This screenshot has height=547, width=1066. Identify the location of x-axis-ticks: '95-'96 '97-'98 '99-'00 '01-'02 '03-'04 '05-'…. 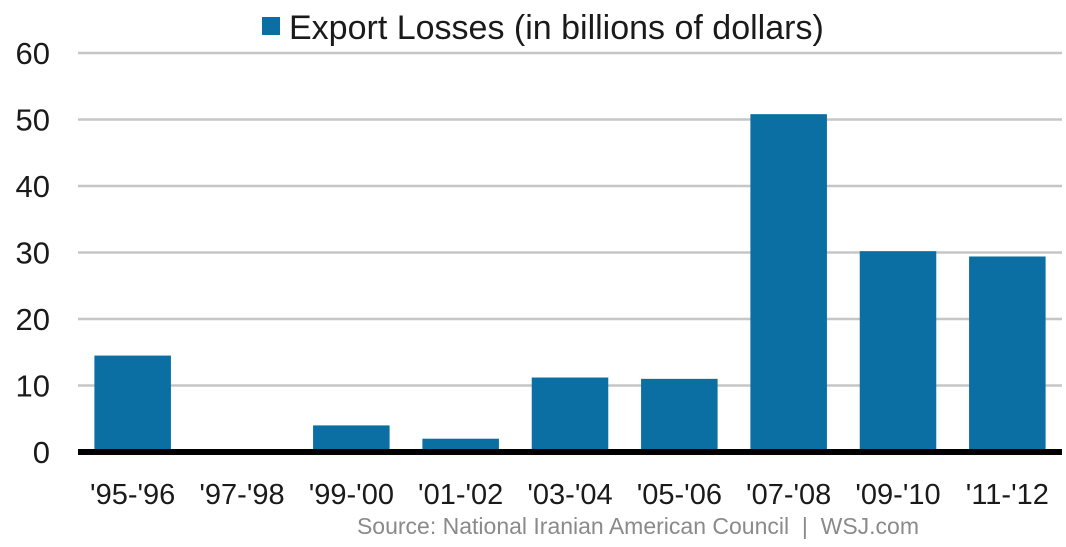
(569, 495).